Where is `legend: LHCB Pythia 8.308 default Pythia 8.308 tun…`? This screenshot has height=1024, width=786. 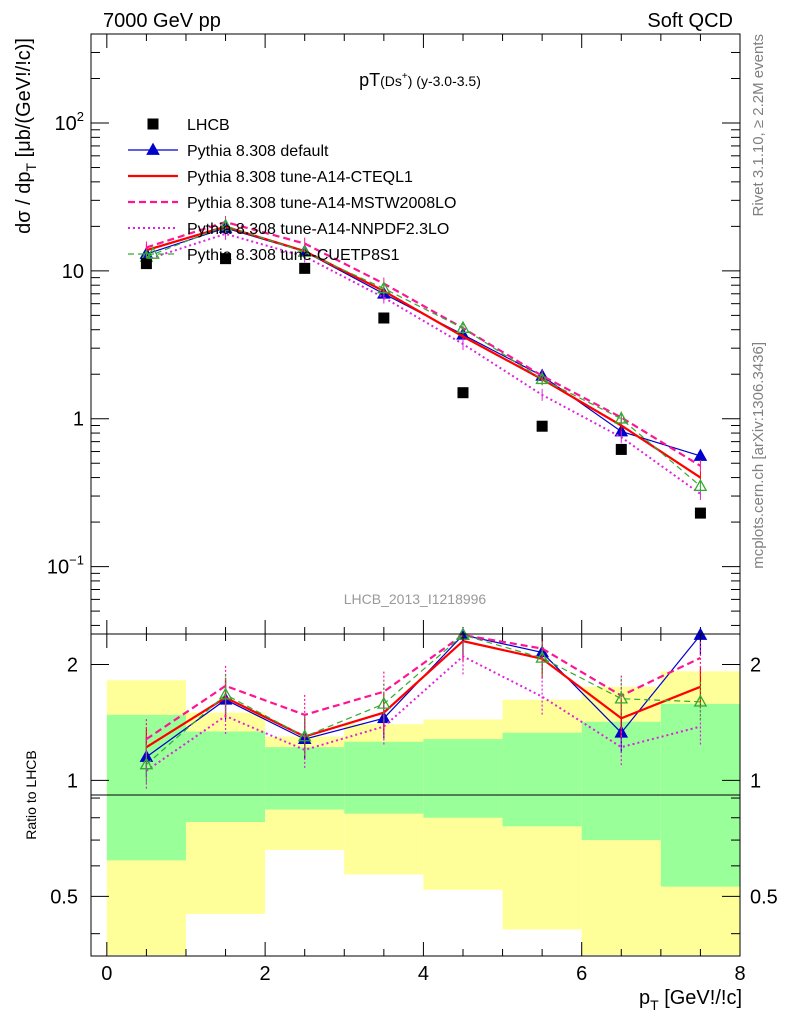 legend: LHCB Pythia 8.308 default Pythia 8.308 tun… is located at coordinates (292, 190).